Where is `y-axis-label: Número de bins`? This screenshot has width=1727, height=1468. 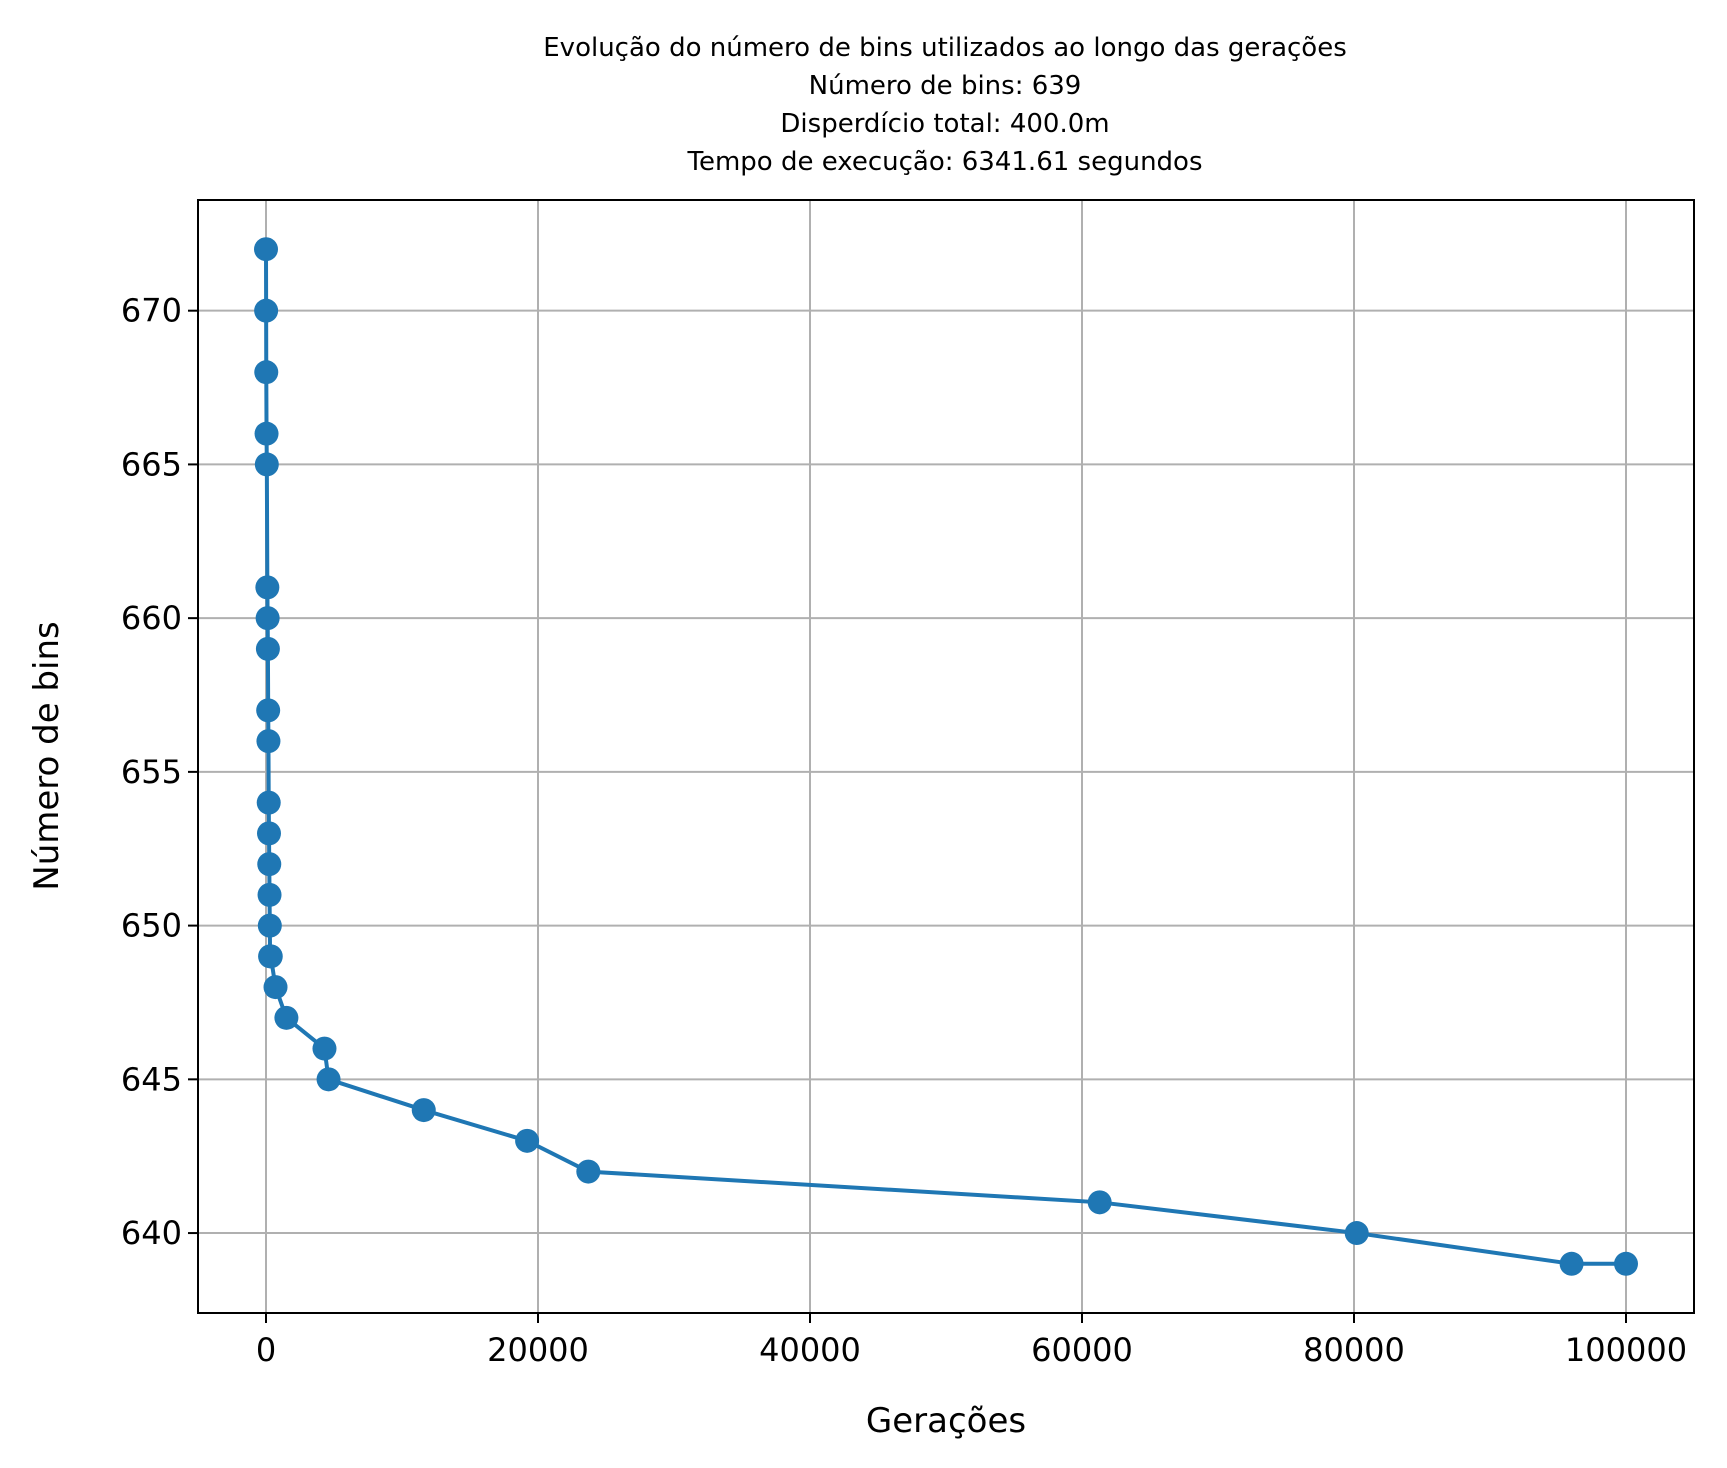 y-axis-label: Número de bins is located at coordinates (47, 755).